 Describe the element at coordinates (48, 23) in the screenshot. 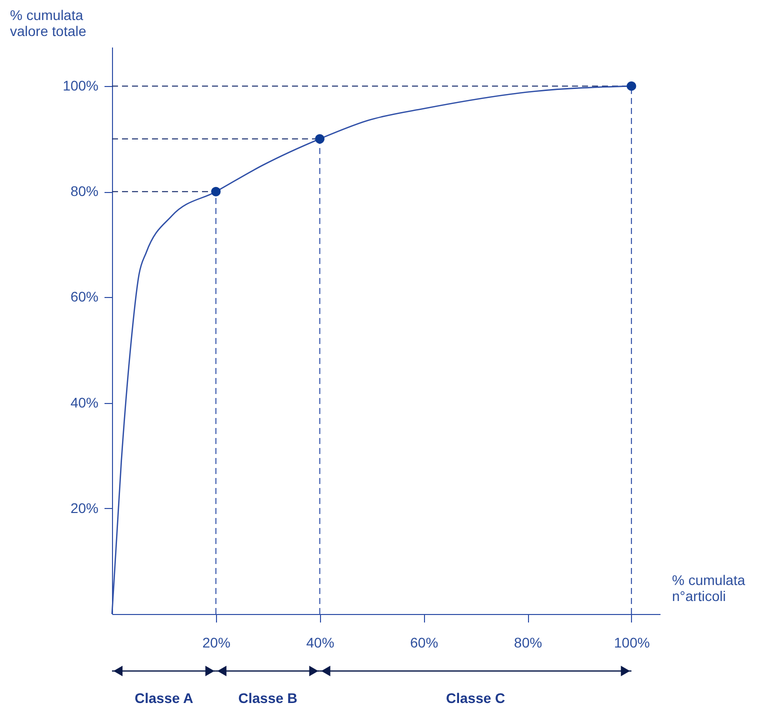

I see `y-axis-title: % cumulata valore totale` at that location.